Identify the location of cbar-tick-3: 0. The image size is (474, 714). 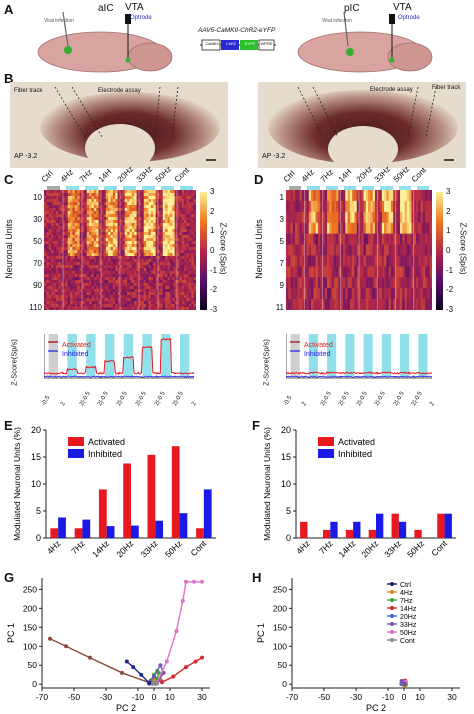
(448, 250).